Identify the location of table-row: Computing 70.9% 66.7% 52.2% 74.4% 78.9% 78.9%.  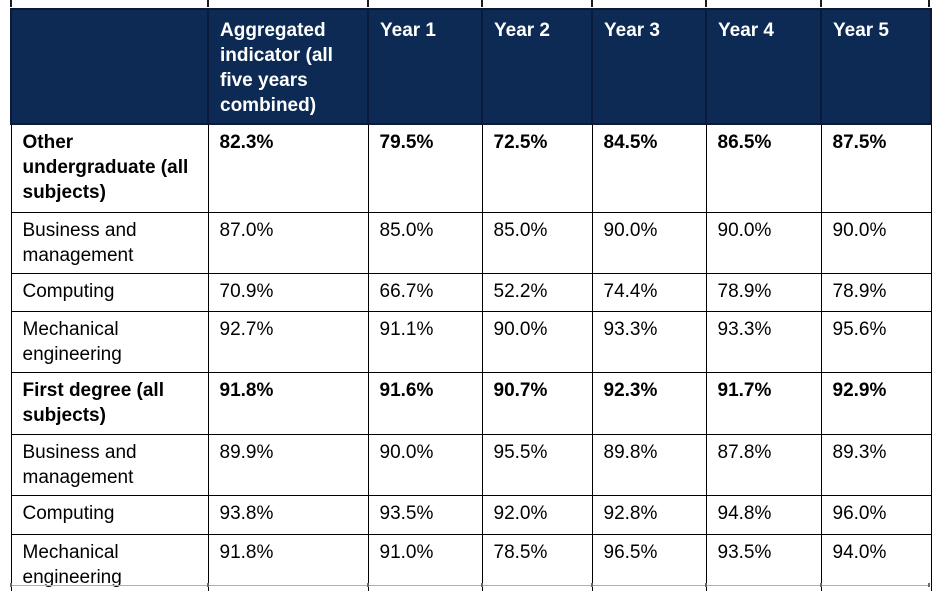
(471, 292).